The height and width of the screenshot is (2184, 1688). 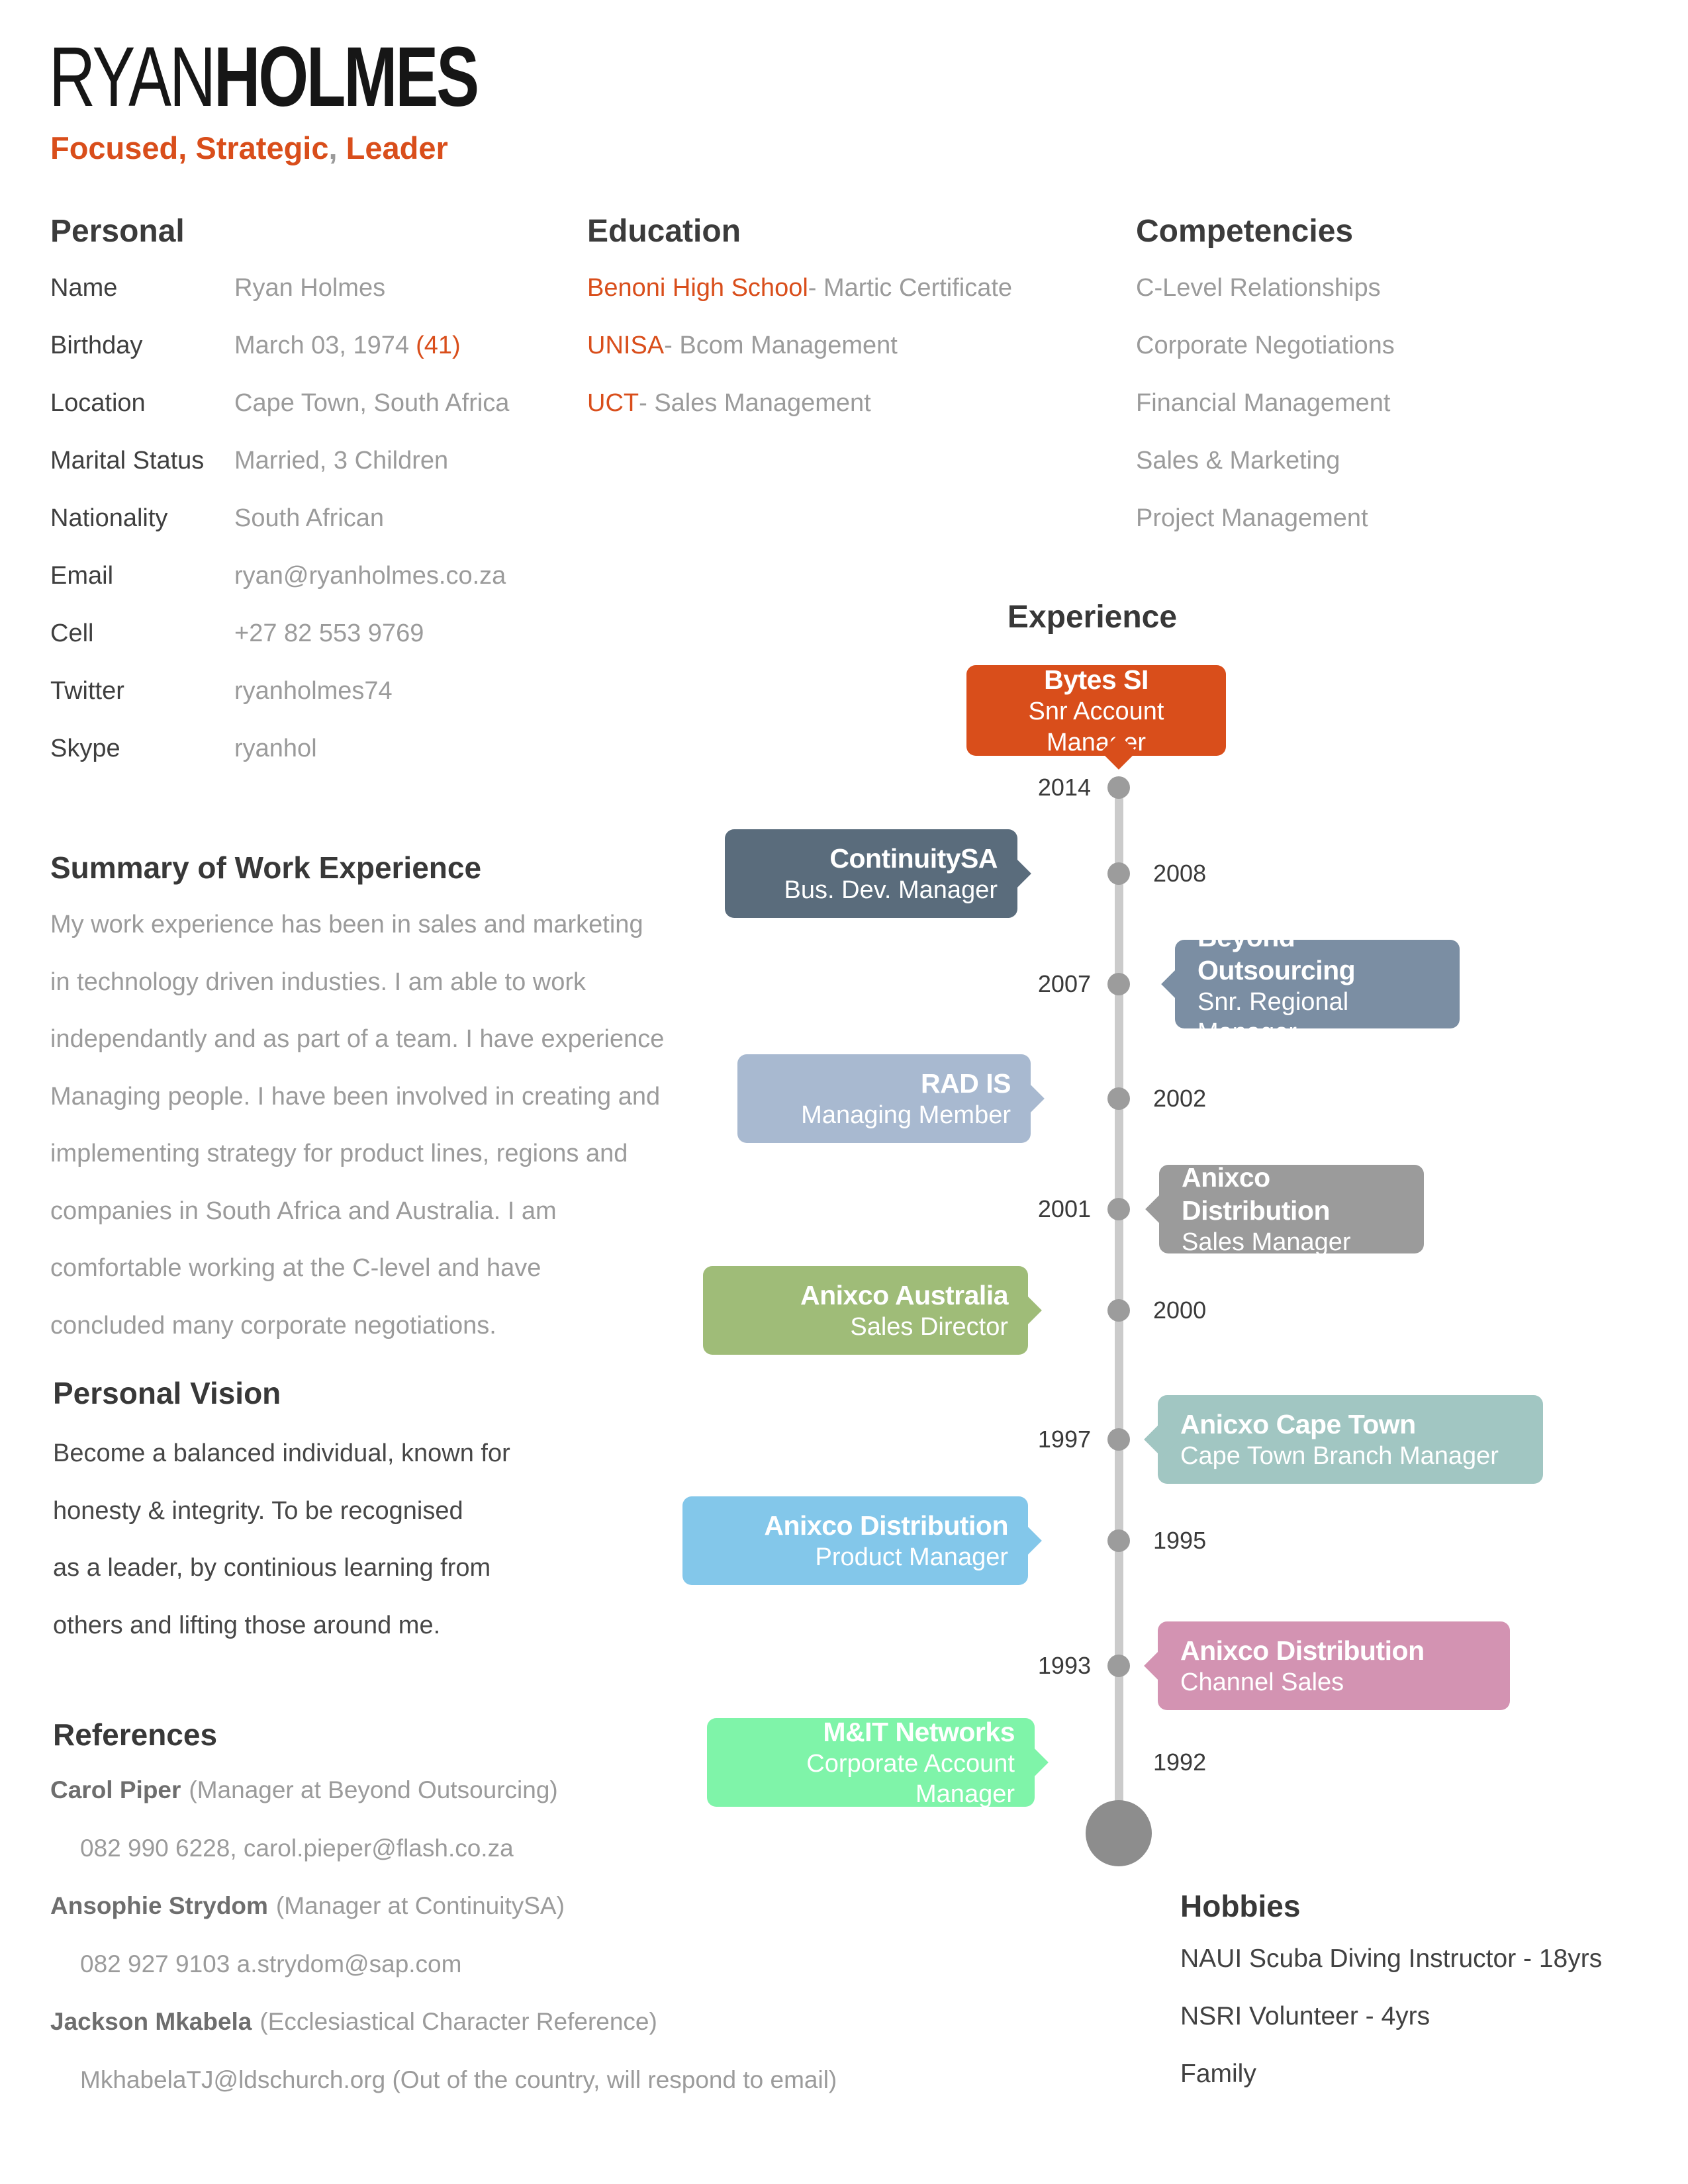 I want to click on timeline-year-label: 1995, so click(x=1180, y=1541).